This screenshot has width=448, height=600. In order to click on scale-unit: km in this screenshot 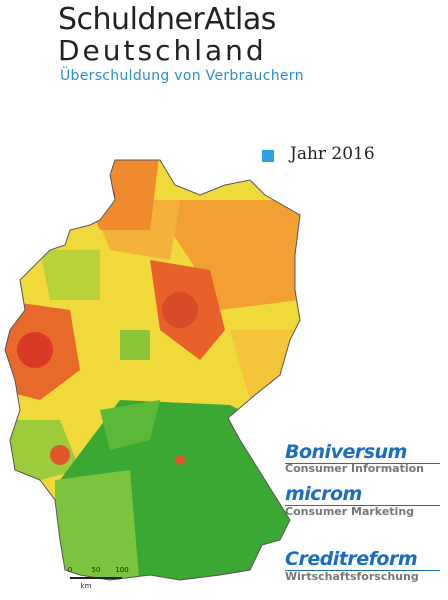, I will do `click(86, 586)`.